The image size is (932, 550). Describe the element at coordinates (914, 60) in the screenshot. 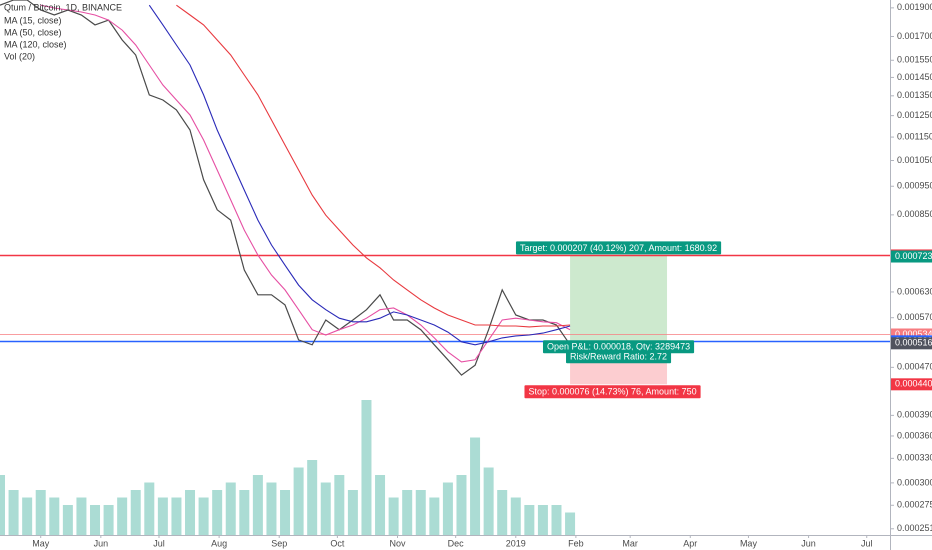

I see `y-tick-label: 0.001550` at that location.